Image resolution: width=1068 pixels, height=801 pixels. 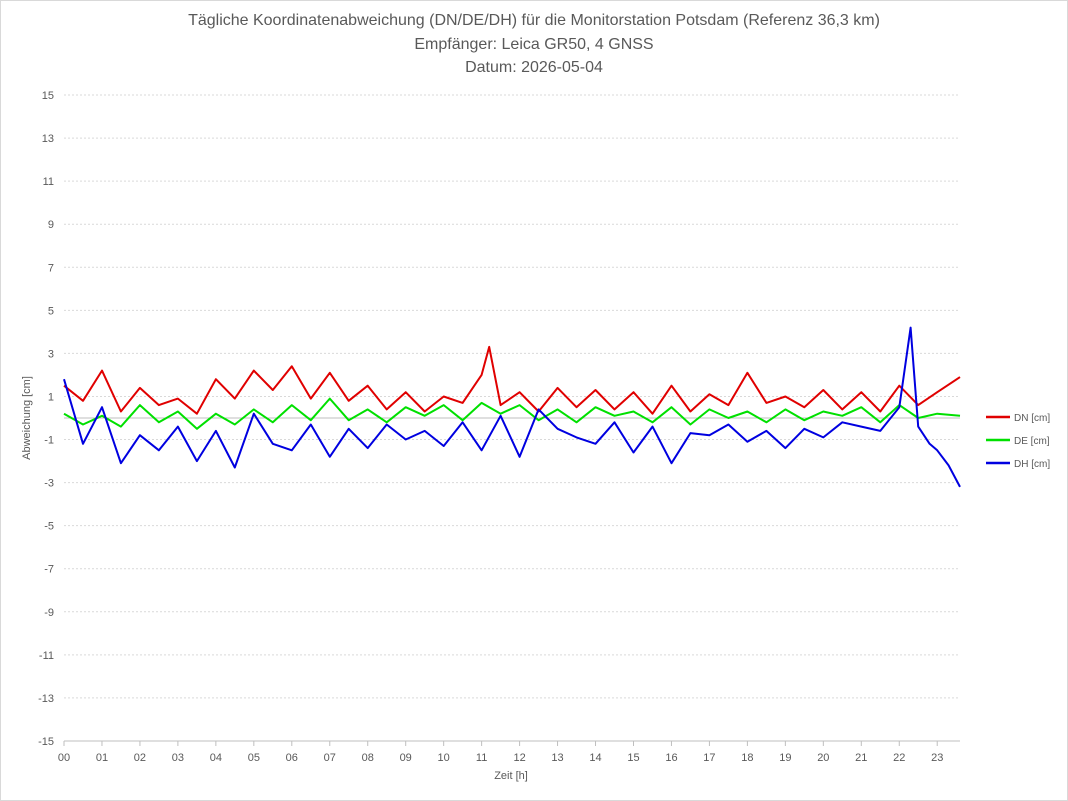 What do you see at coordinates (292, 758) in the screenshot?
I see `x-tick-label: 06` at bounding box center [292, 758].